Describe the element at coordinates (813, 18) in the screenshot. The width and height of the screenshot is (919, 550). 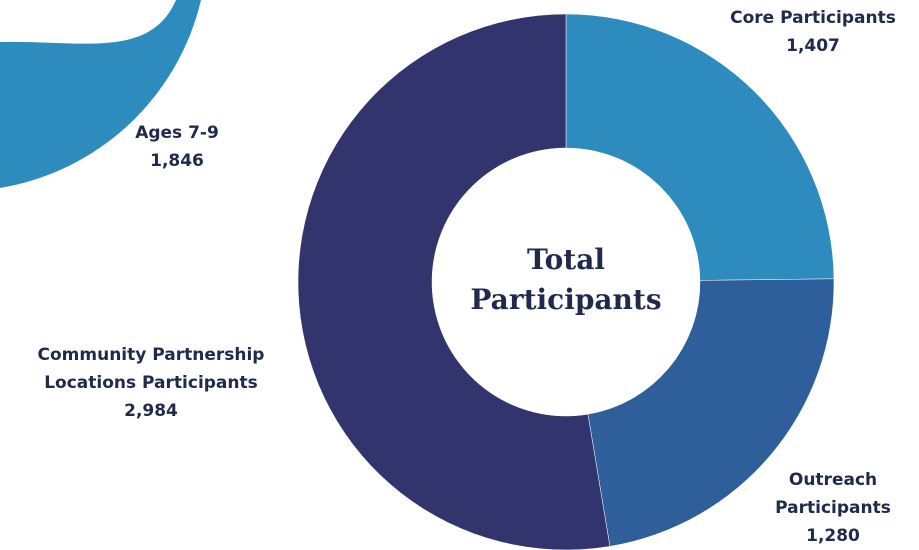
I see `category-label: Core Participants` at that location.